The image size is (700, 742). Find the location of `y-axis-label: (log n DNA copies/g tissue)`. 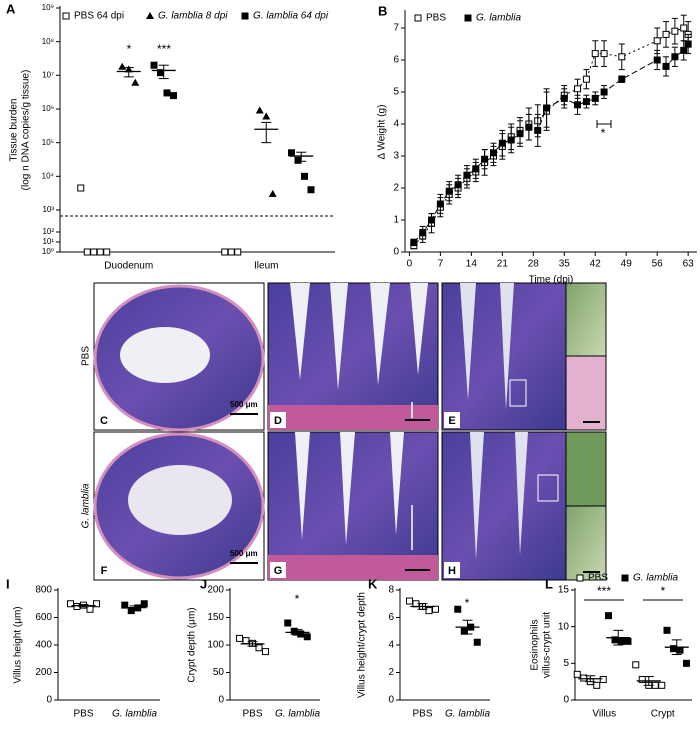

y-axis-label: (log n DNA copies/g tissue) is located at coordinates (26, 130).